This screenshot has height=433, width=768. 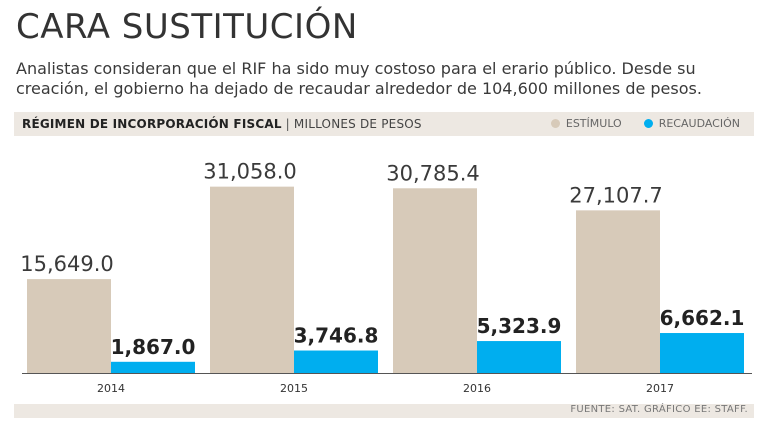 What do you see at coordinates (702, 318) in the screenshot?
I see `data-label-recaudacion-2017: 6,662.1` at bounding box center [702, 318].